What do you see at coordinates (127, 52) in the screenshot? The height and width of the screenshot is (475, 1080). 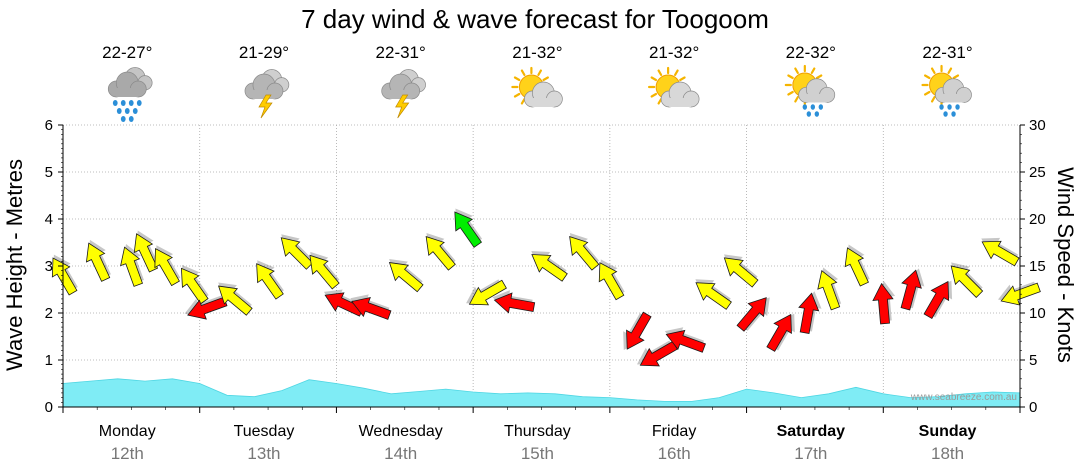 I see `temperature-range: 22-27°` at bounding box center [127, 52].